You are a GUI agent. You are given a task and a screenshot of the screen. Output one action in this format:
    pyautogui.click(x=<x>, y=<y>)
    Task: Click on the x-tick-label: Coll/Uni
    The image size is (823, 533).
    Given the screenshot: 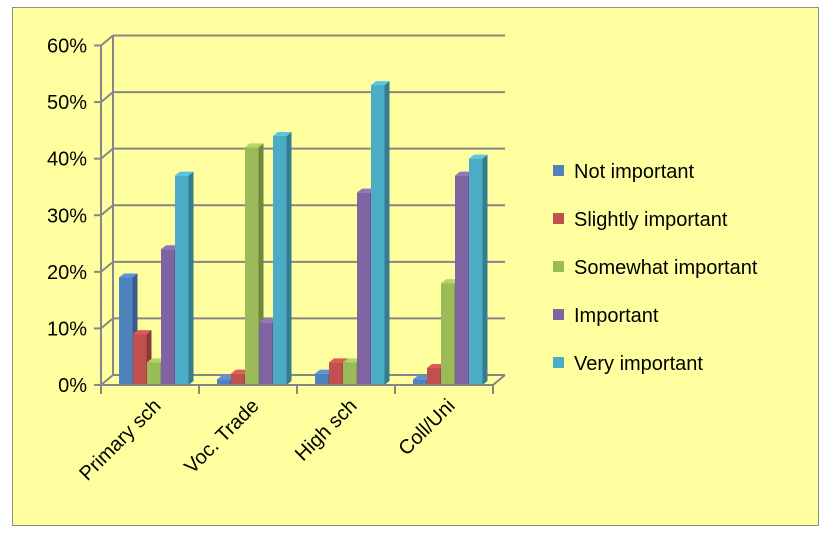 What is the action you would take?
    pyautogui.click(x=426, y=427)
    